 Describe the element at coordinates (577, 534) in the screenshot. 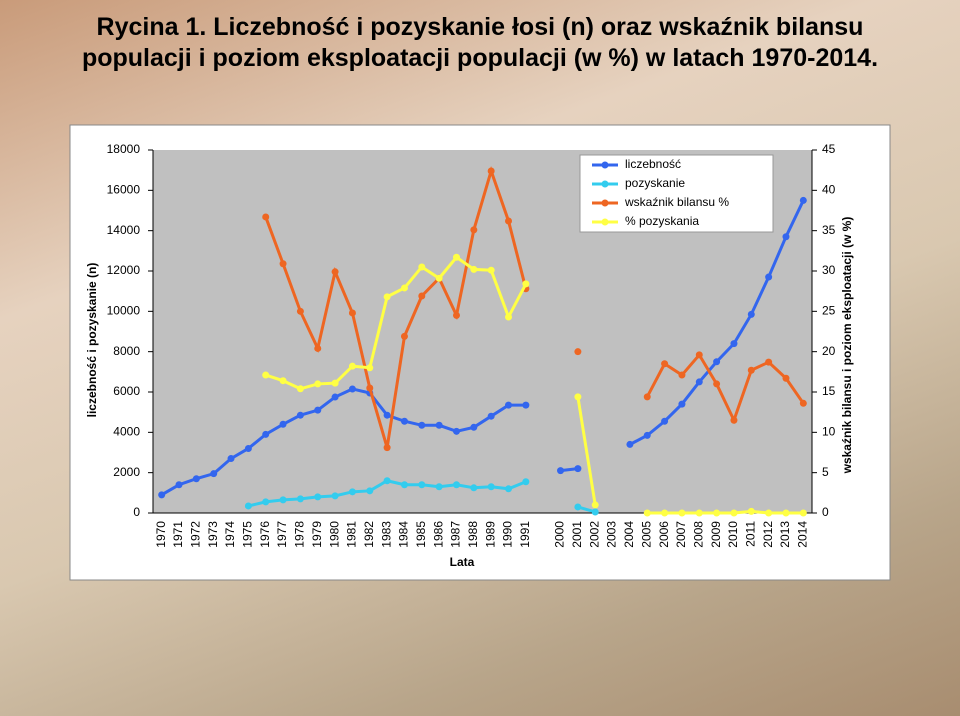

I see `x-tick-label: 2001` at that location.